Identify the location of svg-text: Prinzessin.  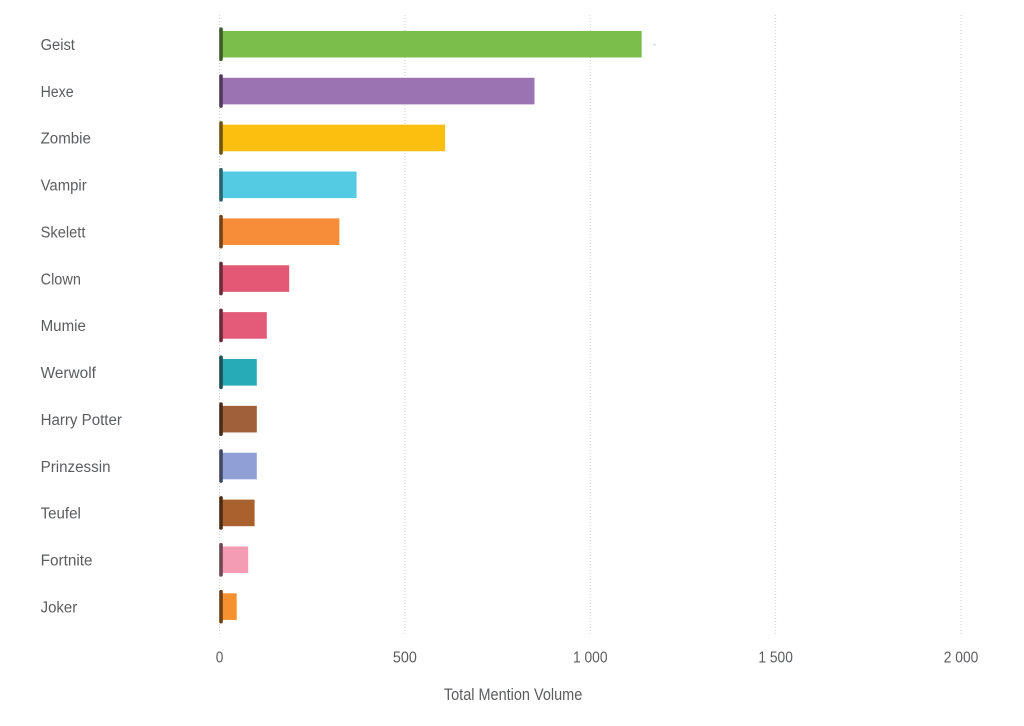
(76, 467).